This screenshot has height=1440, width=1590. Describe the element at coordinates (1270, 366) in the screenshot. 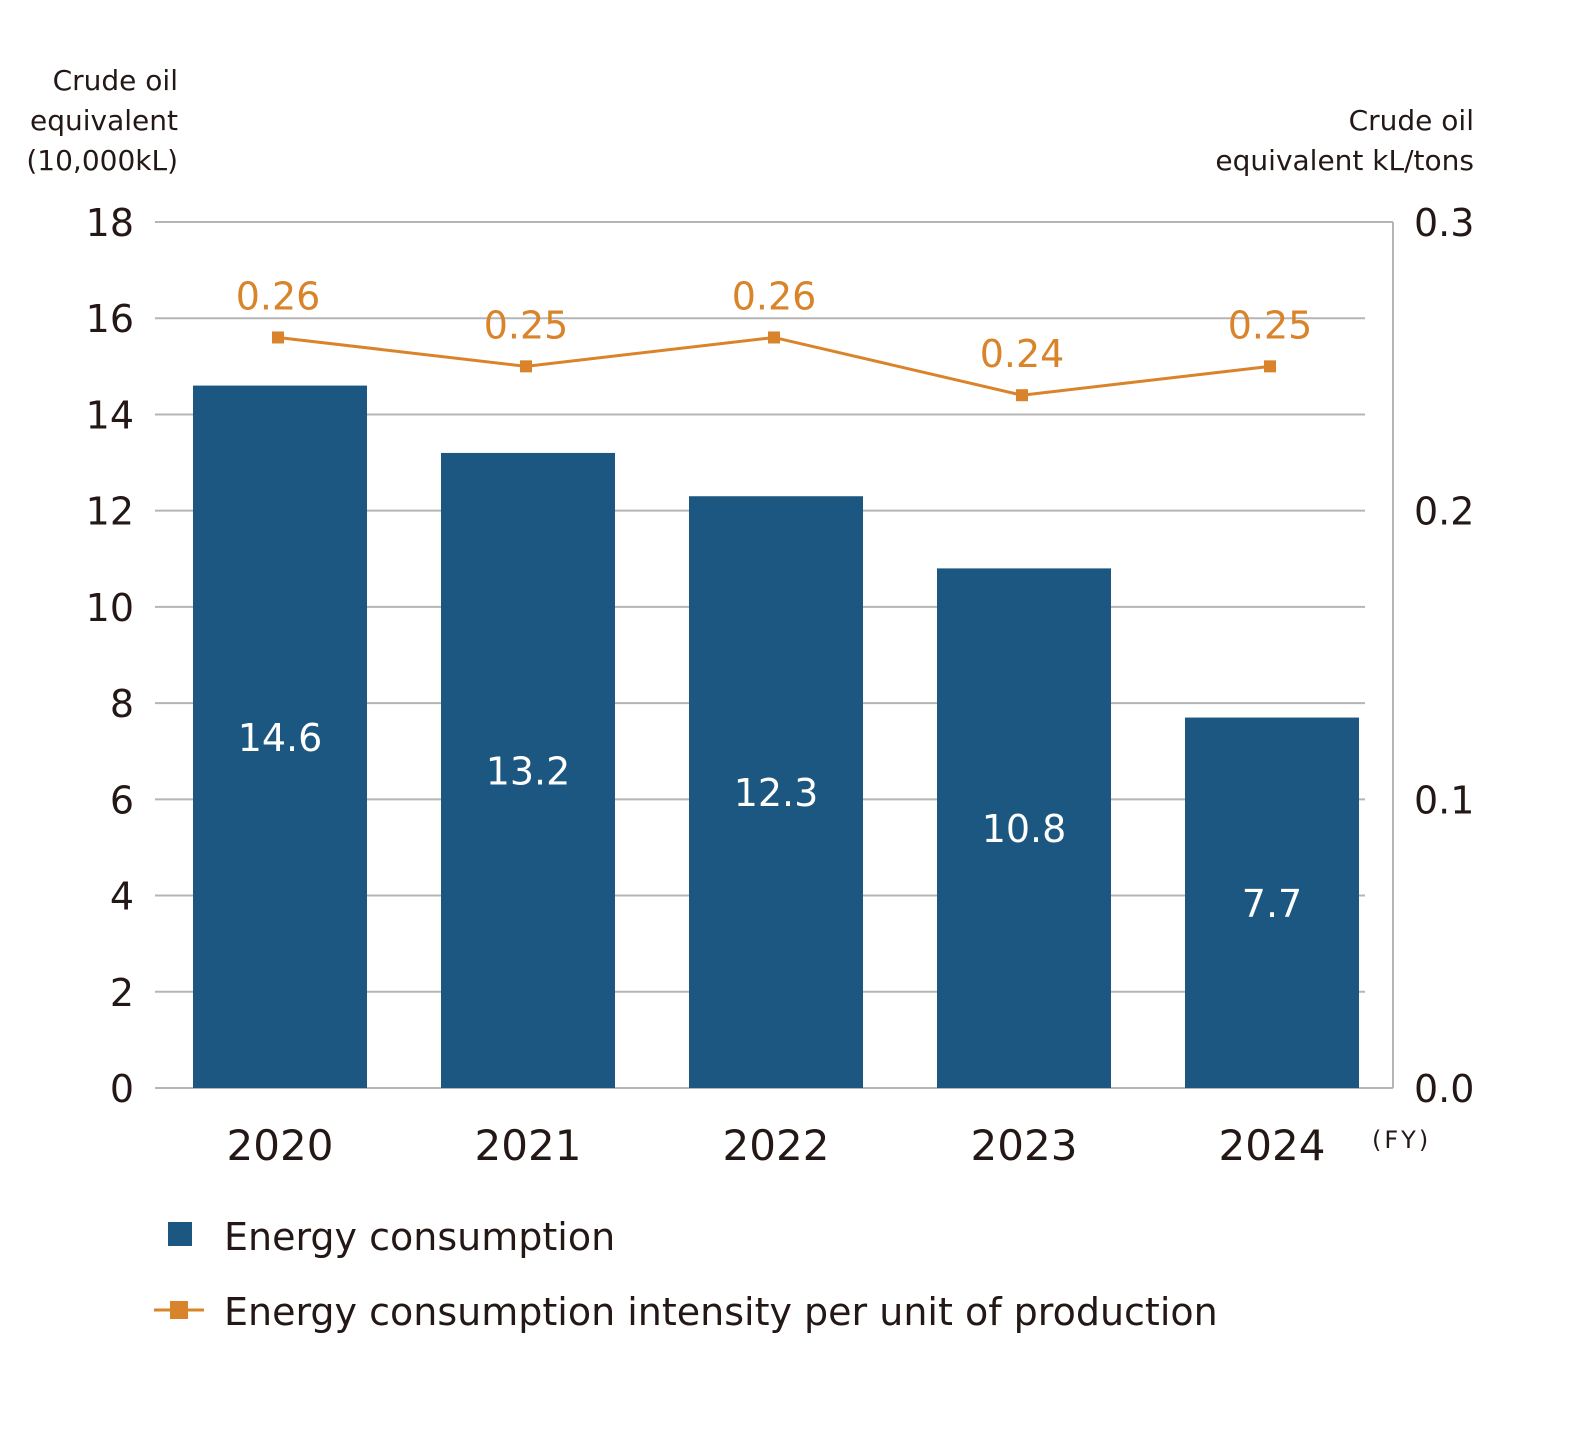

I see `intensity-marker-2024` at that location.